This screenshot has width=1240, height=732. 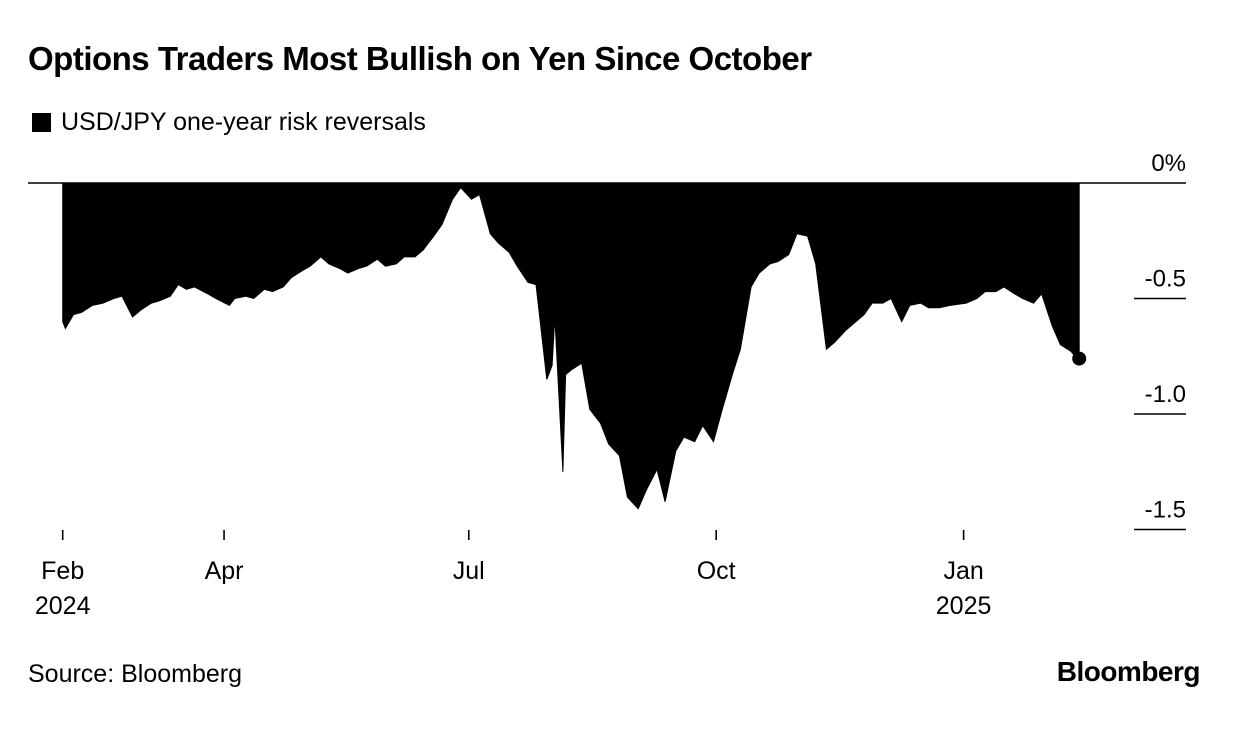 What do you see at coordinates (62, 571) in the screenshot?
I see `x-tick-label: Feb` at bounding box center [62, 571].